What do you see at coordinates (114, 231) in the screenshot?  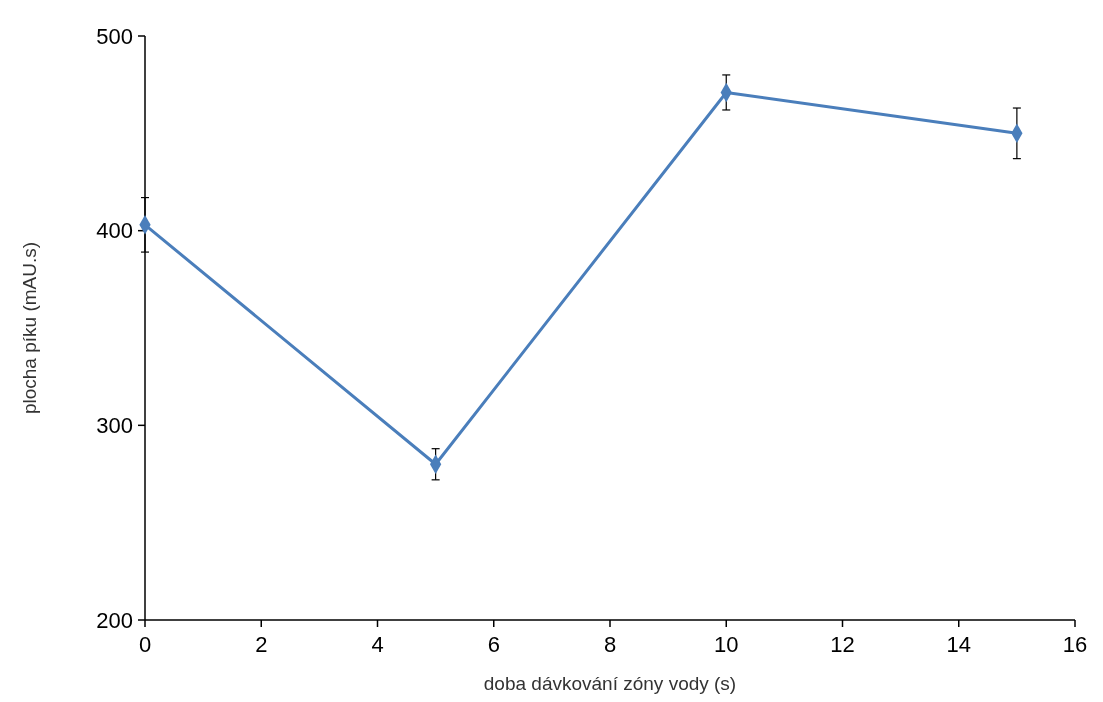 I see `y-tick-label: 400` at bounding box center [114, 231].